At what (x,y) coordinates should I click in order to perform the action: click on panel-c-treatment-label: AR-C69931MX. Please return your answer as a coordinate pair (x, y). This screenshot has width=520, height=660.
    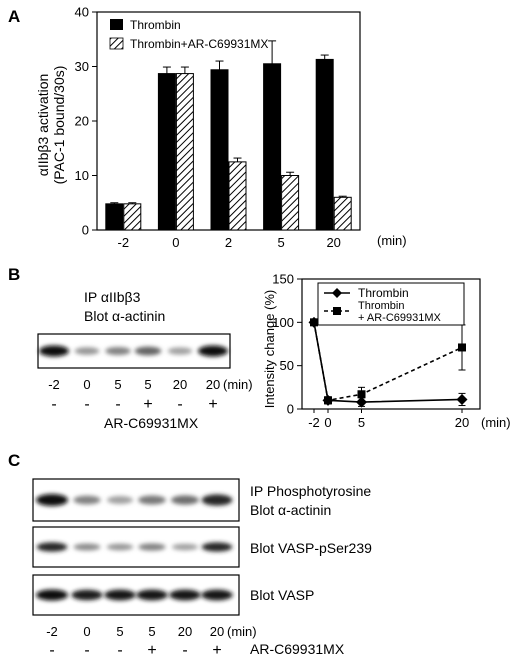
    Looking at the image, I should click on (297, 649).